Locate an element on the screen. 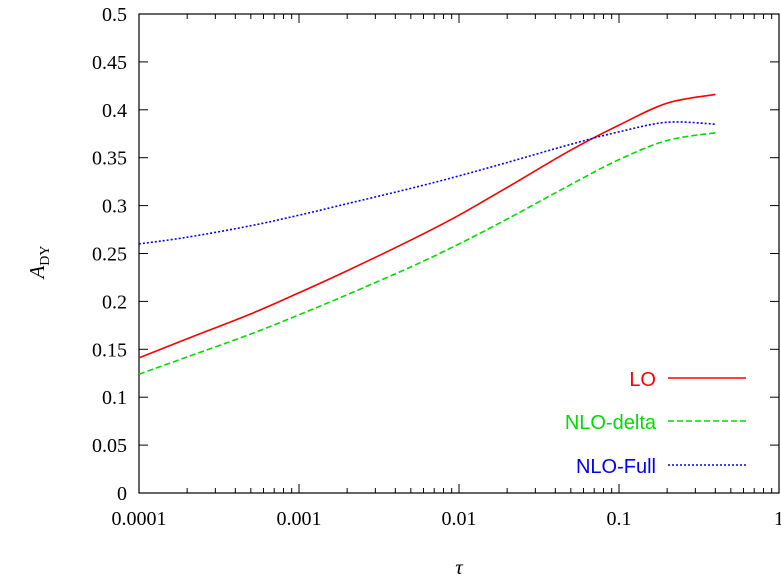  x-axis-label: τ is located at coordinates (459, 567).